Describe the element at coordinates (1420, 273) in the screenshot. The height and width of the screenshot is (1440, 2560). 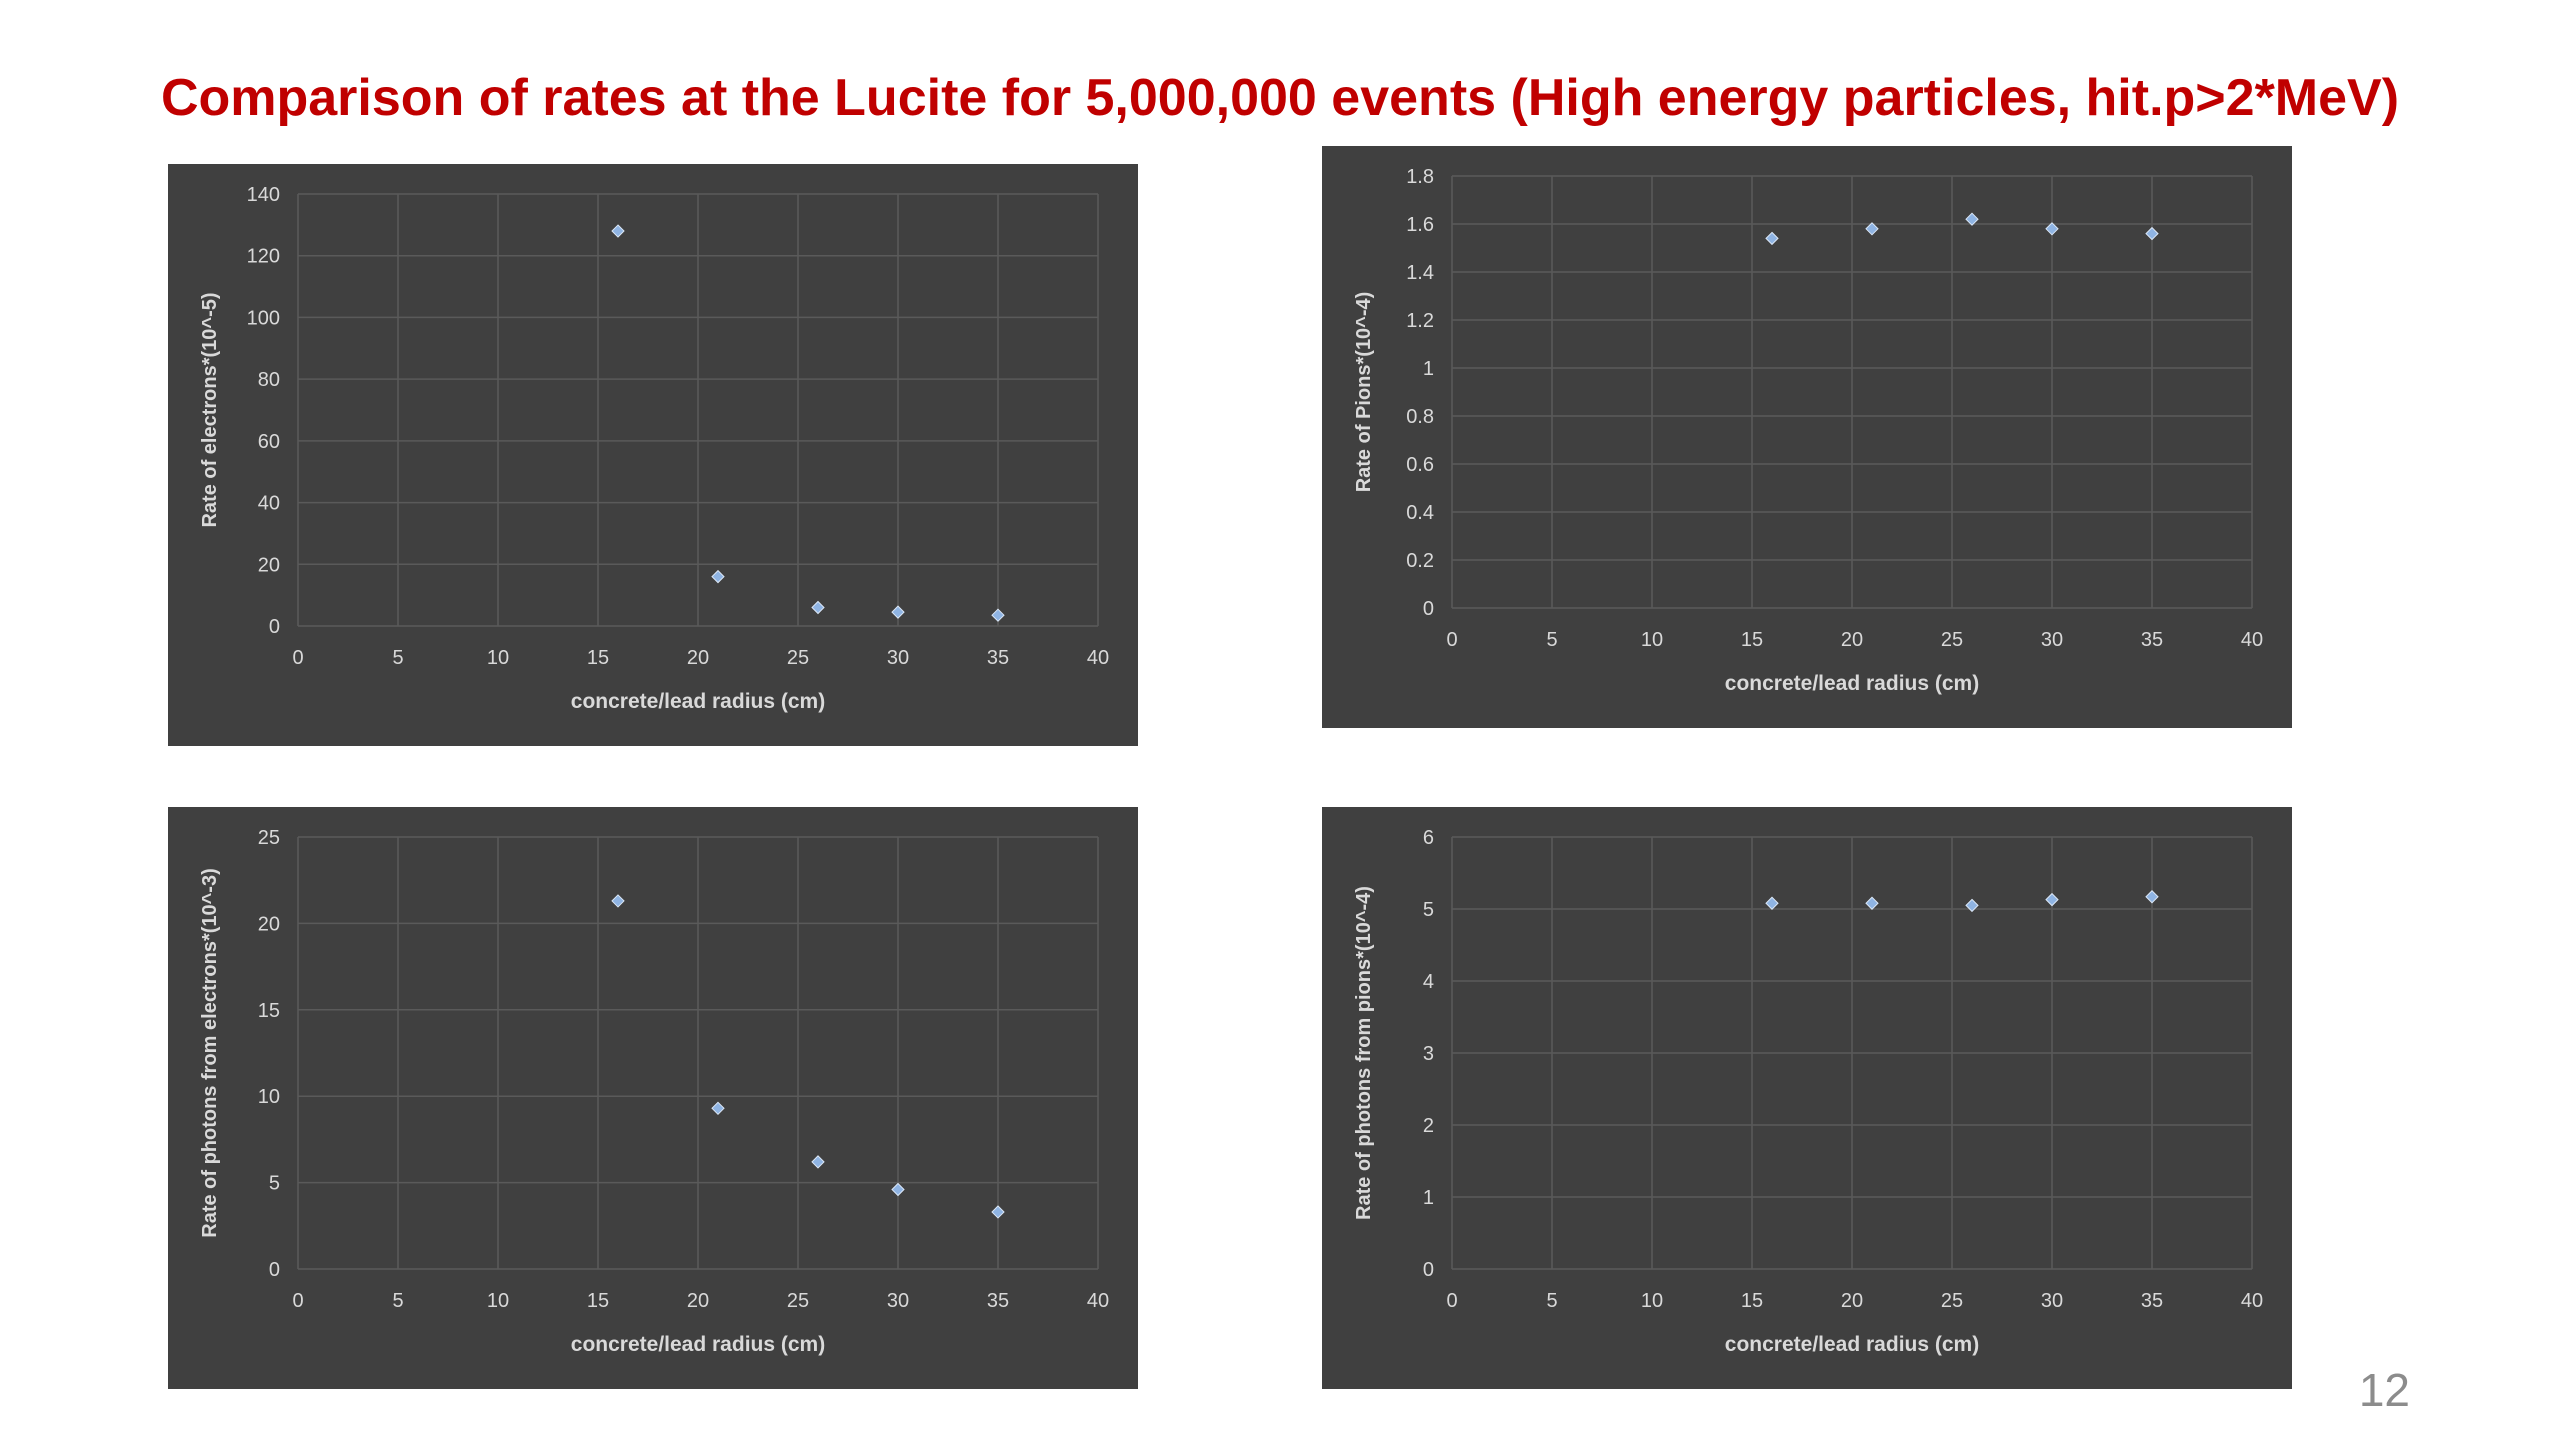
I see `y-tick-label: 1.4` at that location.